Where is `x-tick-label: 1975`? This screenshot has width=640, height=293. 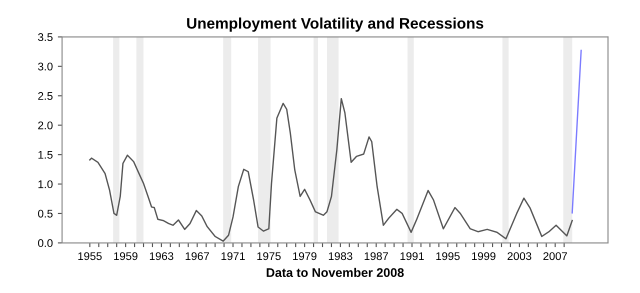
x-tick-label: 1975 is located at coordinates (269, 256).